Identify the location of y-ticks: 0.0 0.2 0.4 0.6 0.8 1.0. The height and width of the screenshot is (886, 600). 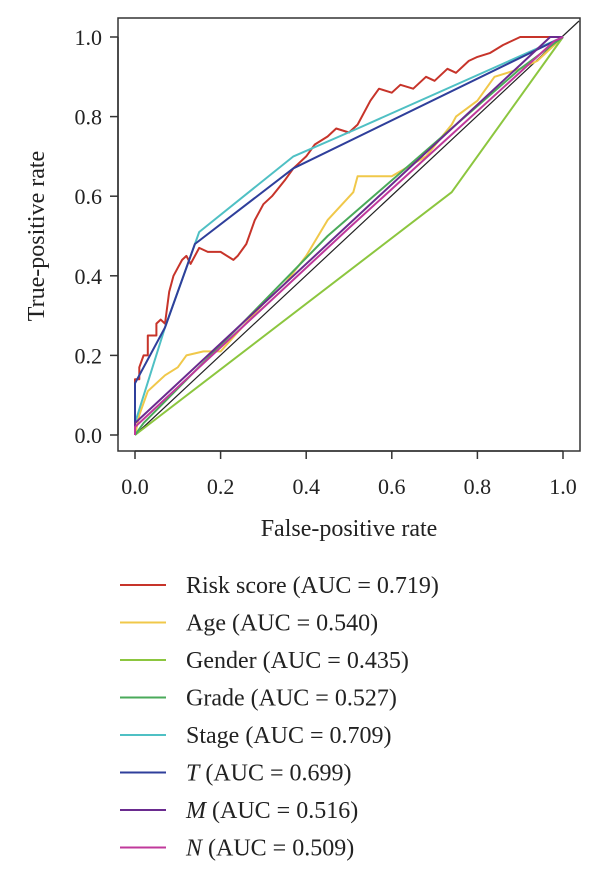
(96, 236).